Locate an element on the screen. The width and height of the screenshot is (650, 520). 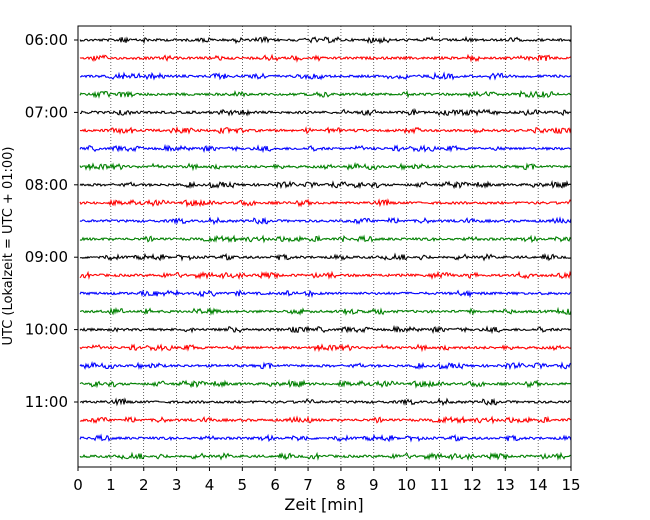
x-tick-label: 2 is located at coordinates (144, 485).